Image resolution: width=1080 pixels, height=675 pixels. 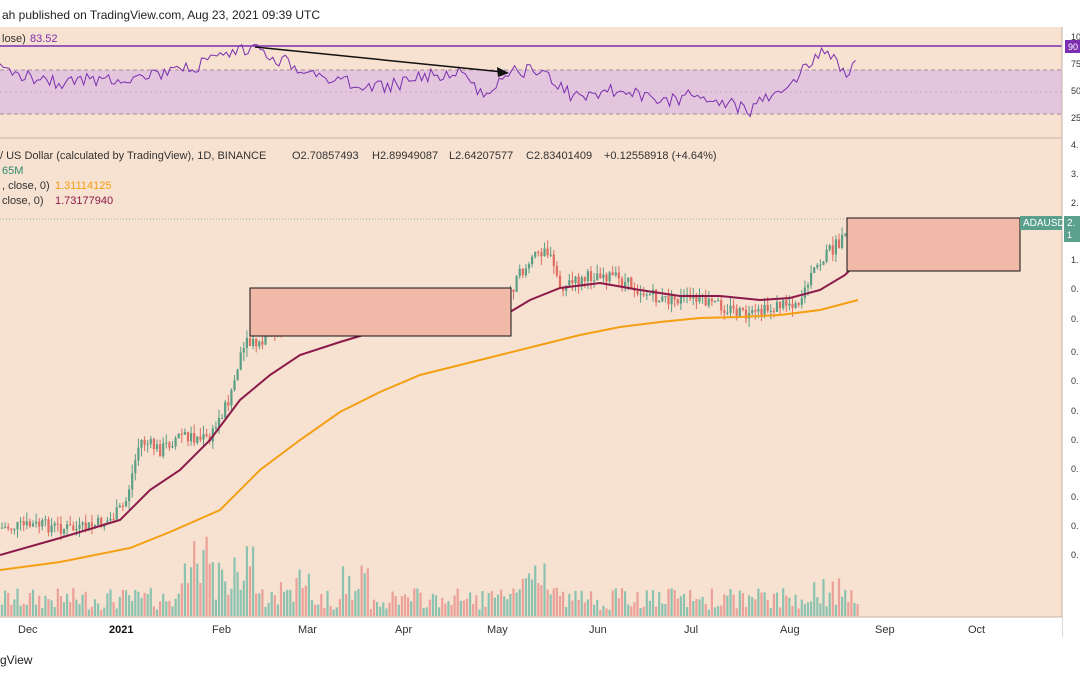 I want to click on ohlc-open: O2.70857493, so click(x=325, y=156).